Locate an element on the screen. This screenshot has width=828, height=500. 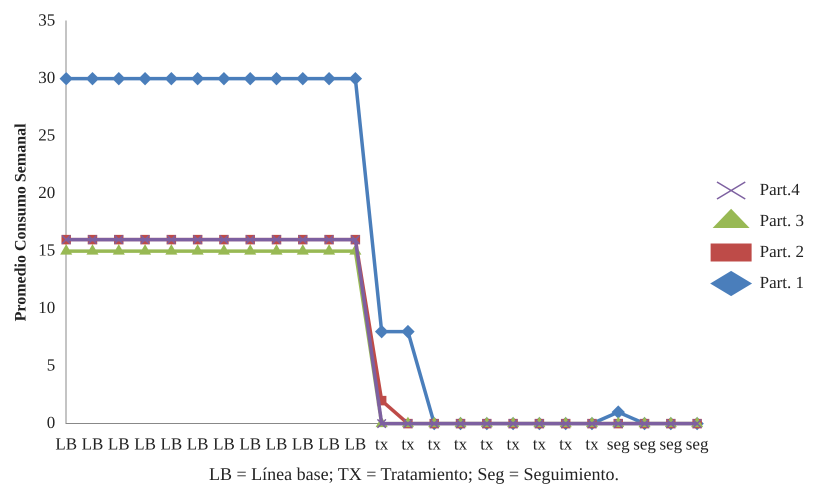
y-tick-label: 30 is located at coordinates (47, 78).